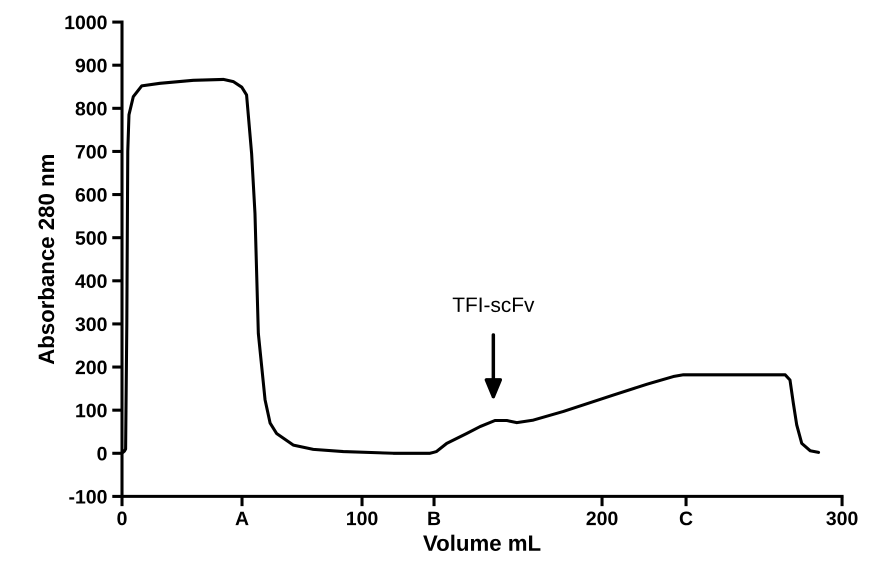 The image size is (869, 581). What do you see at coordinates (242, 519) in the screenshot?
I see `x-tick-label: A` at bounding box center [242, 519].